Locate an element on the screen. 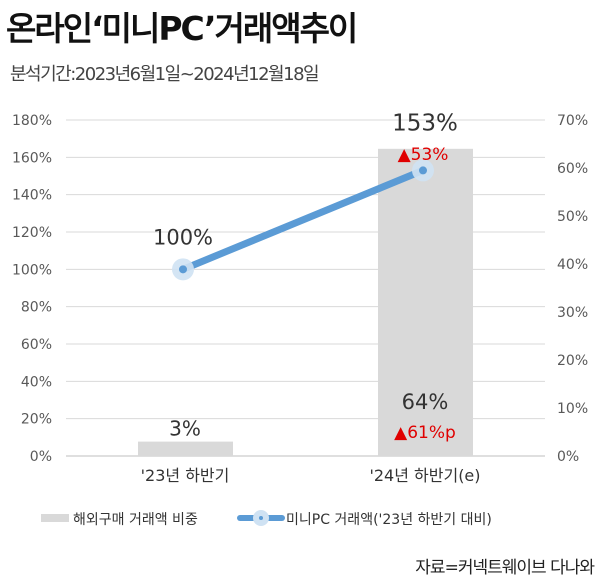 The image size is (600, 581). series-line is located at coordinates (303, 219).